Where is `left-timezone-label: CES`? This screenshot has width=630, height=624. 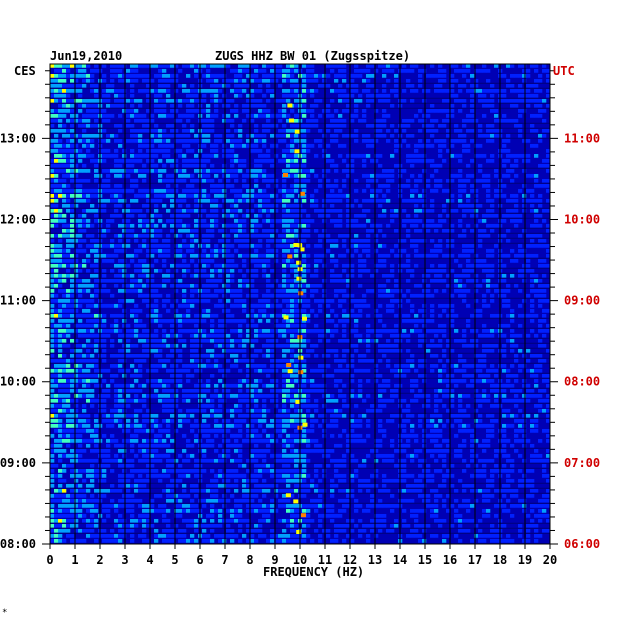
left-timezone-label: CES is located at coordinates (25, 71).